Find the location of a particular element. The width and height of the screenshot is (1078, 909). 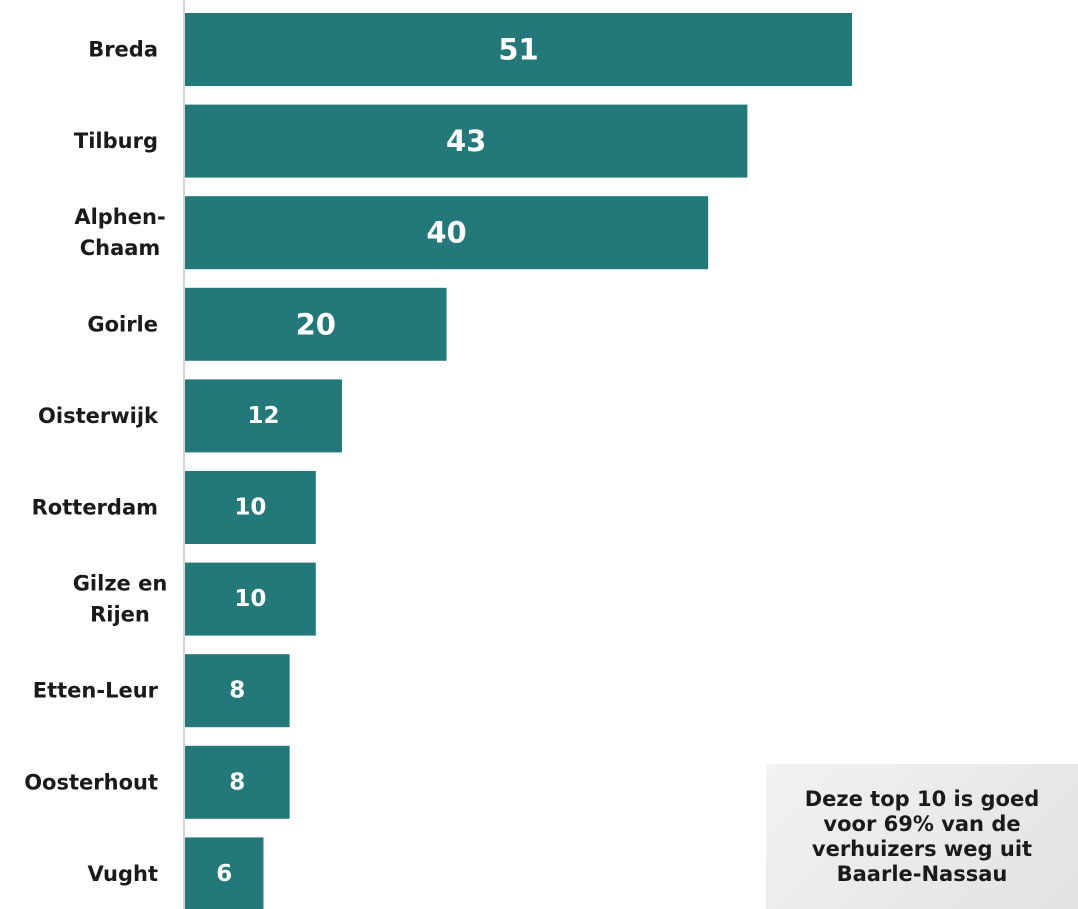

category-label: Rotterdam is located at coordinates (95, 508).